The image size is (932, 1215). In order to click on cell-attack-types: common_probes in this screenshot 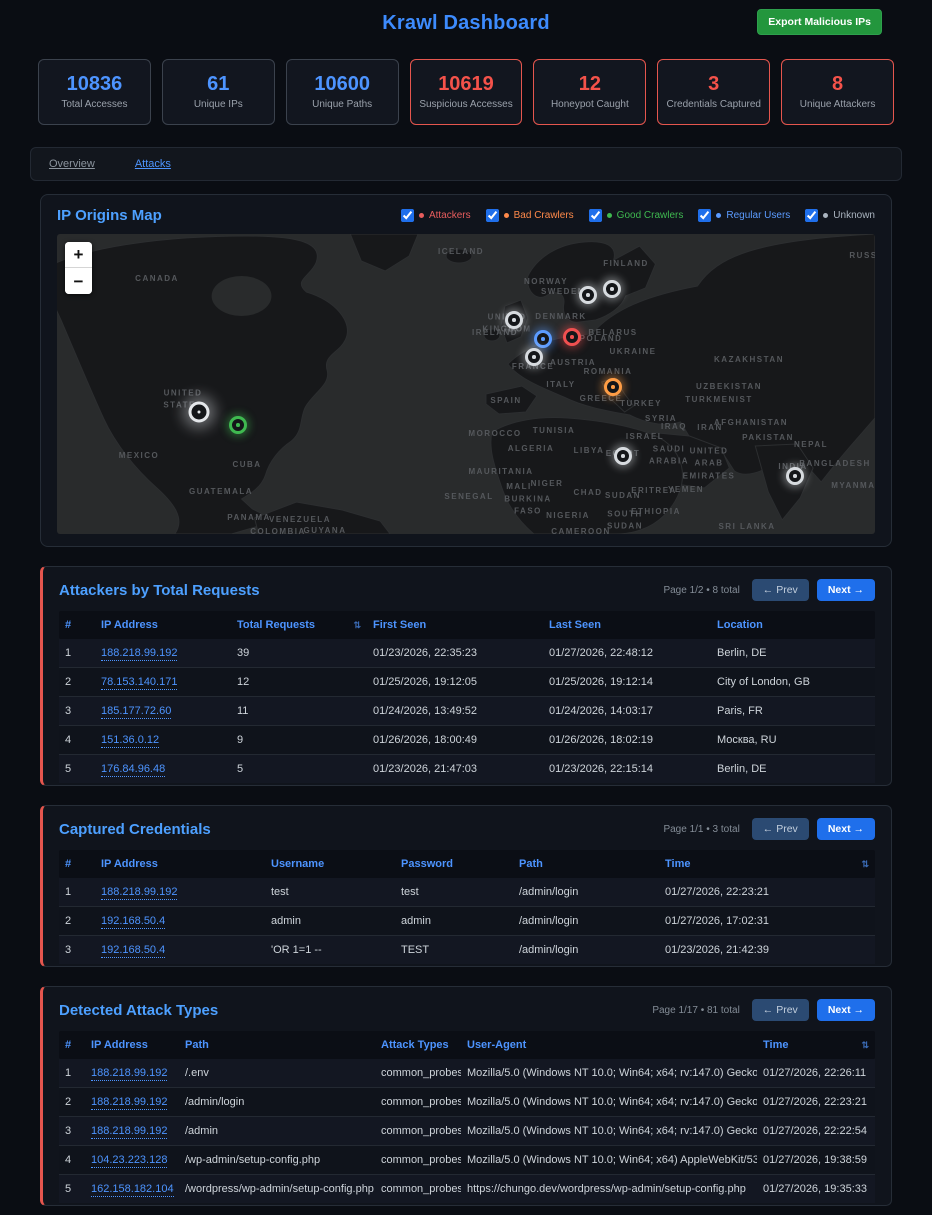, I will do `click(421, 1102)`.